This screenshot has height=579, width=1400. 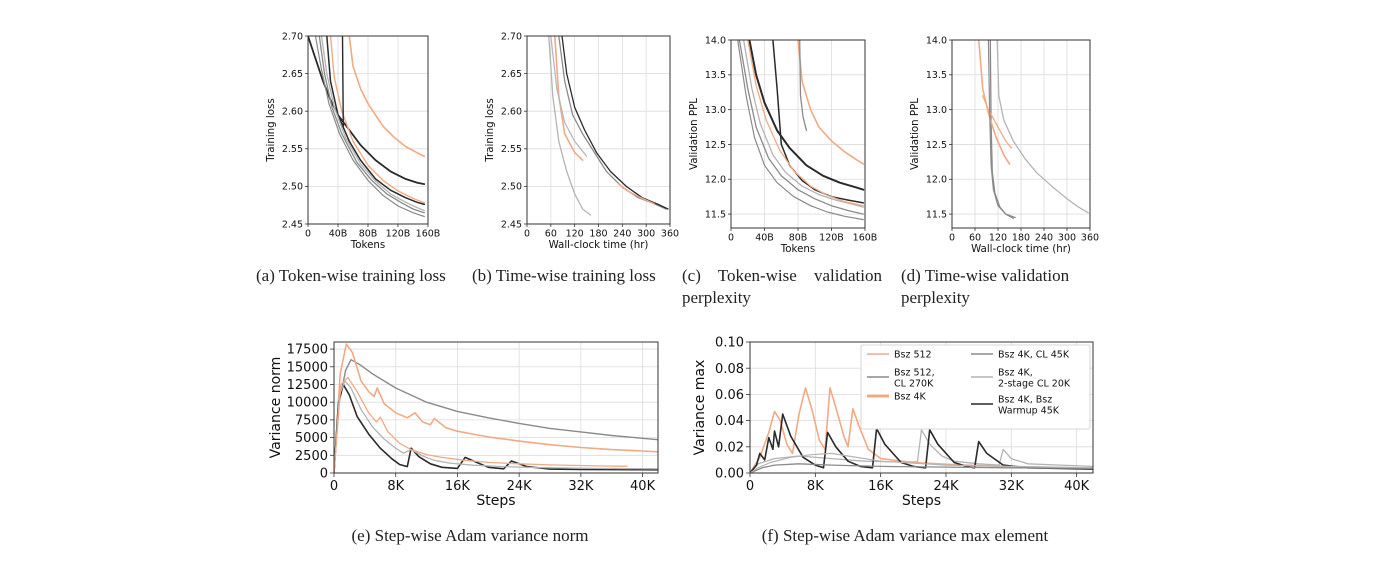 What do you see at coordinates (351, 275) in the screenshot?
I see `caption-a: (a) Token-wise training loss` at bounding box center [351, 275].